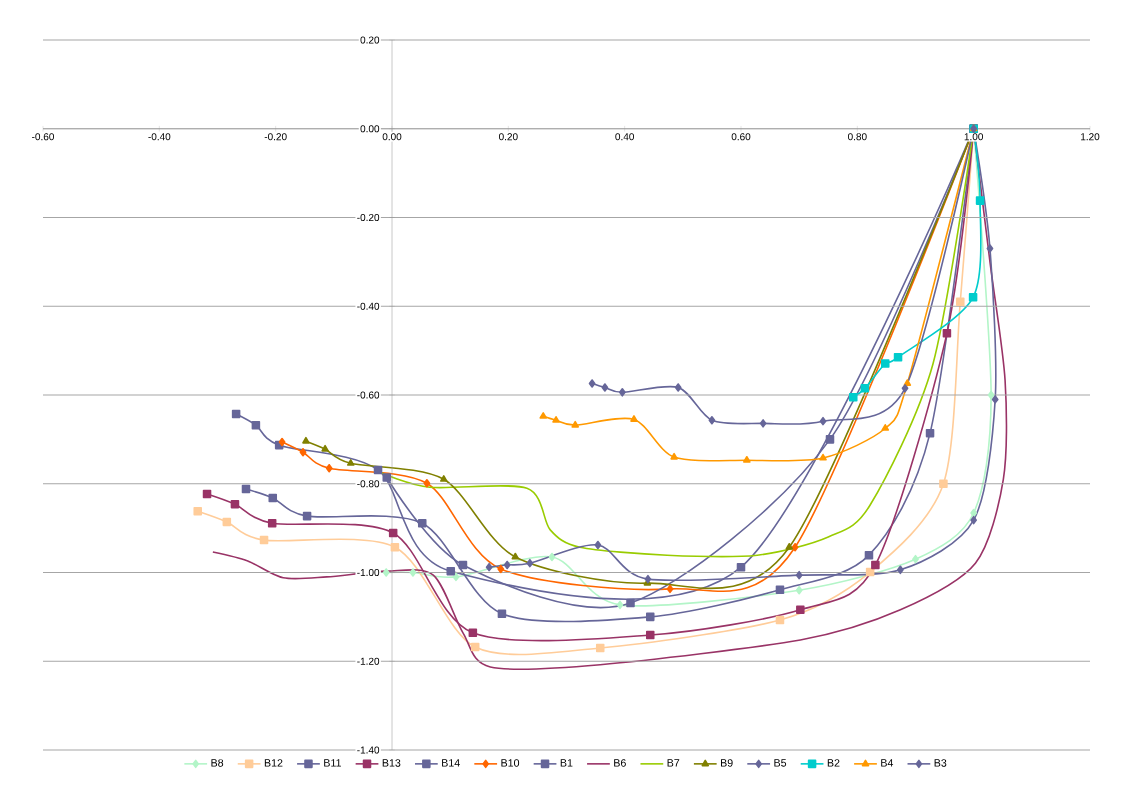 This screenshot has width=1129, height=787. What do you see at coordinates (368, 661) in the screenshot?
I see `y-tick-label: -1.20` at bounding box center [368, 661].